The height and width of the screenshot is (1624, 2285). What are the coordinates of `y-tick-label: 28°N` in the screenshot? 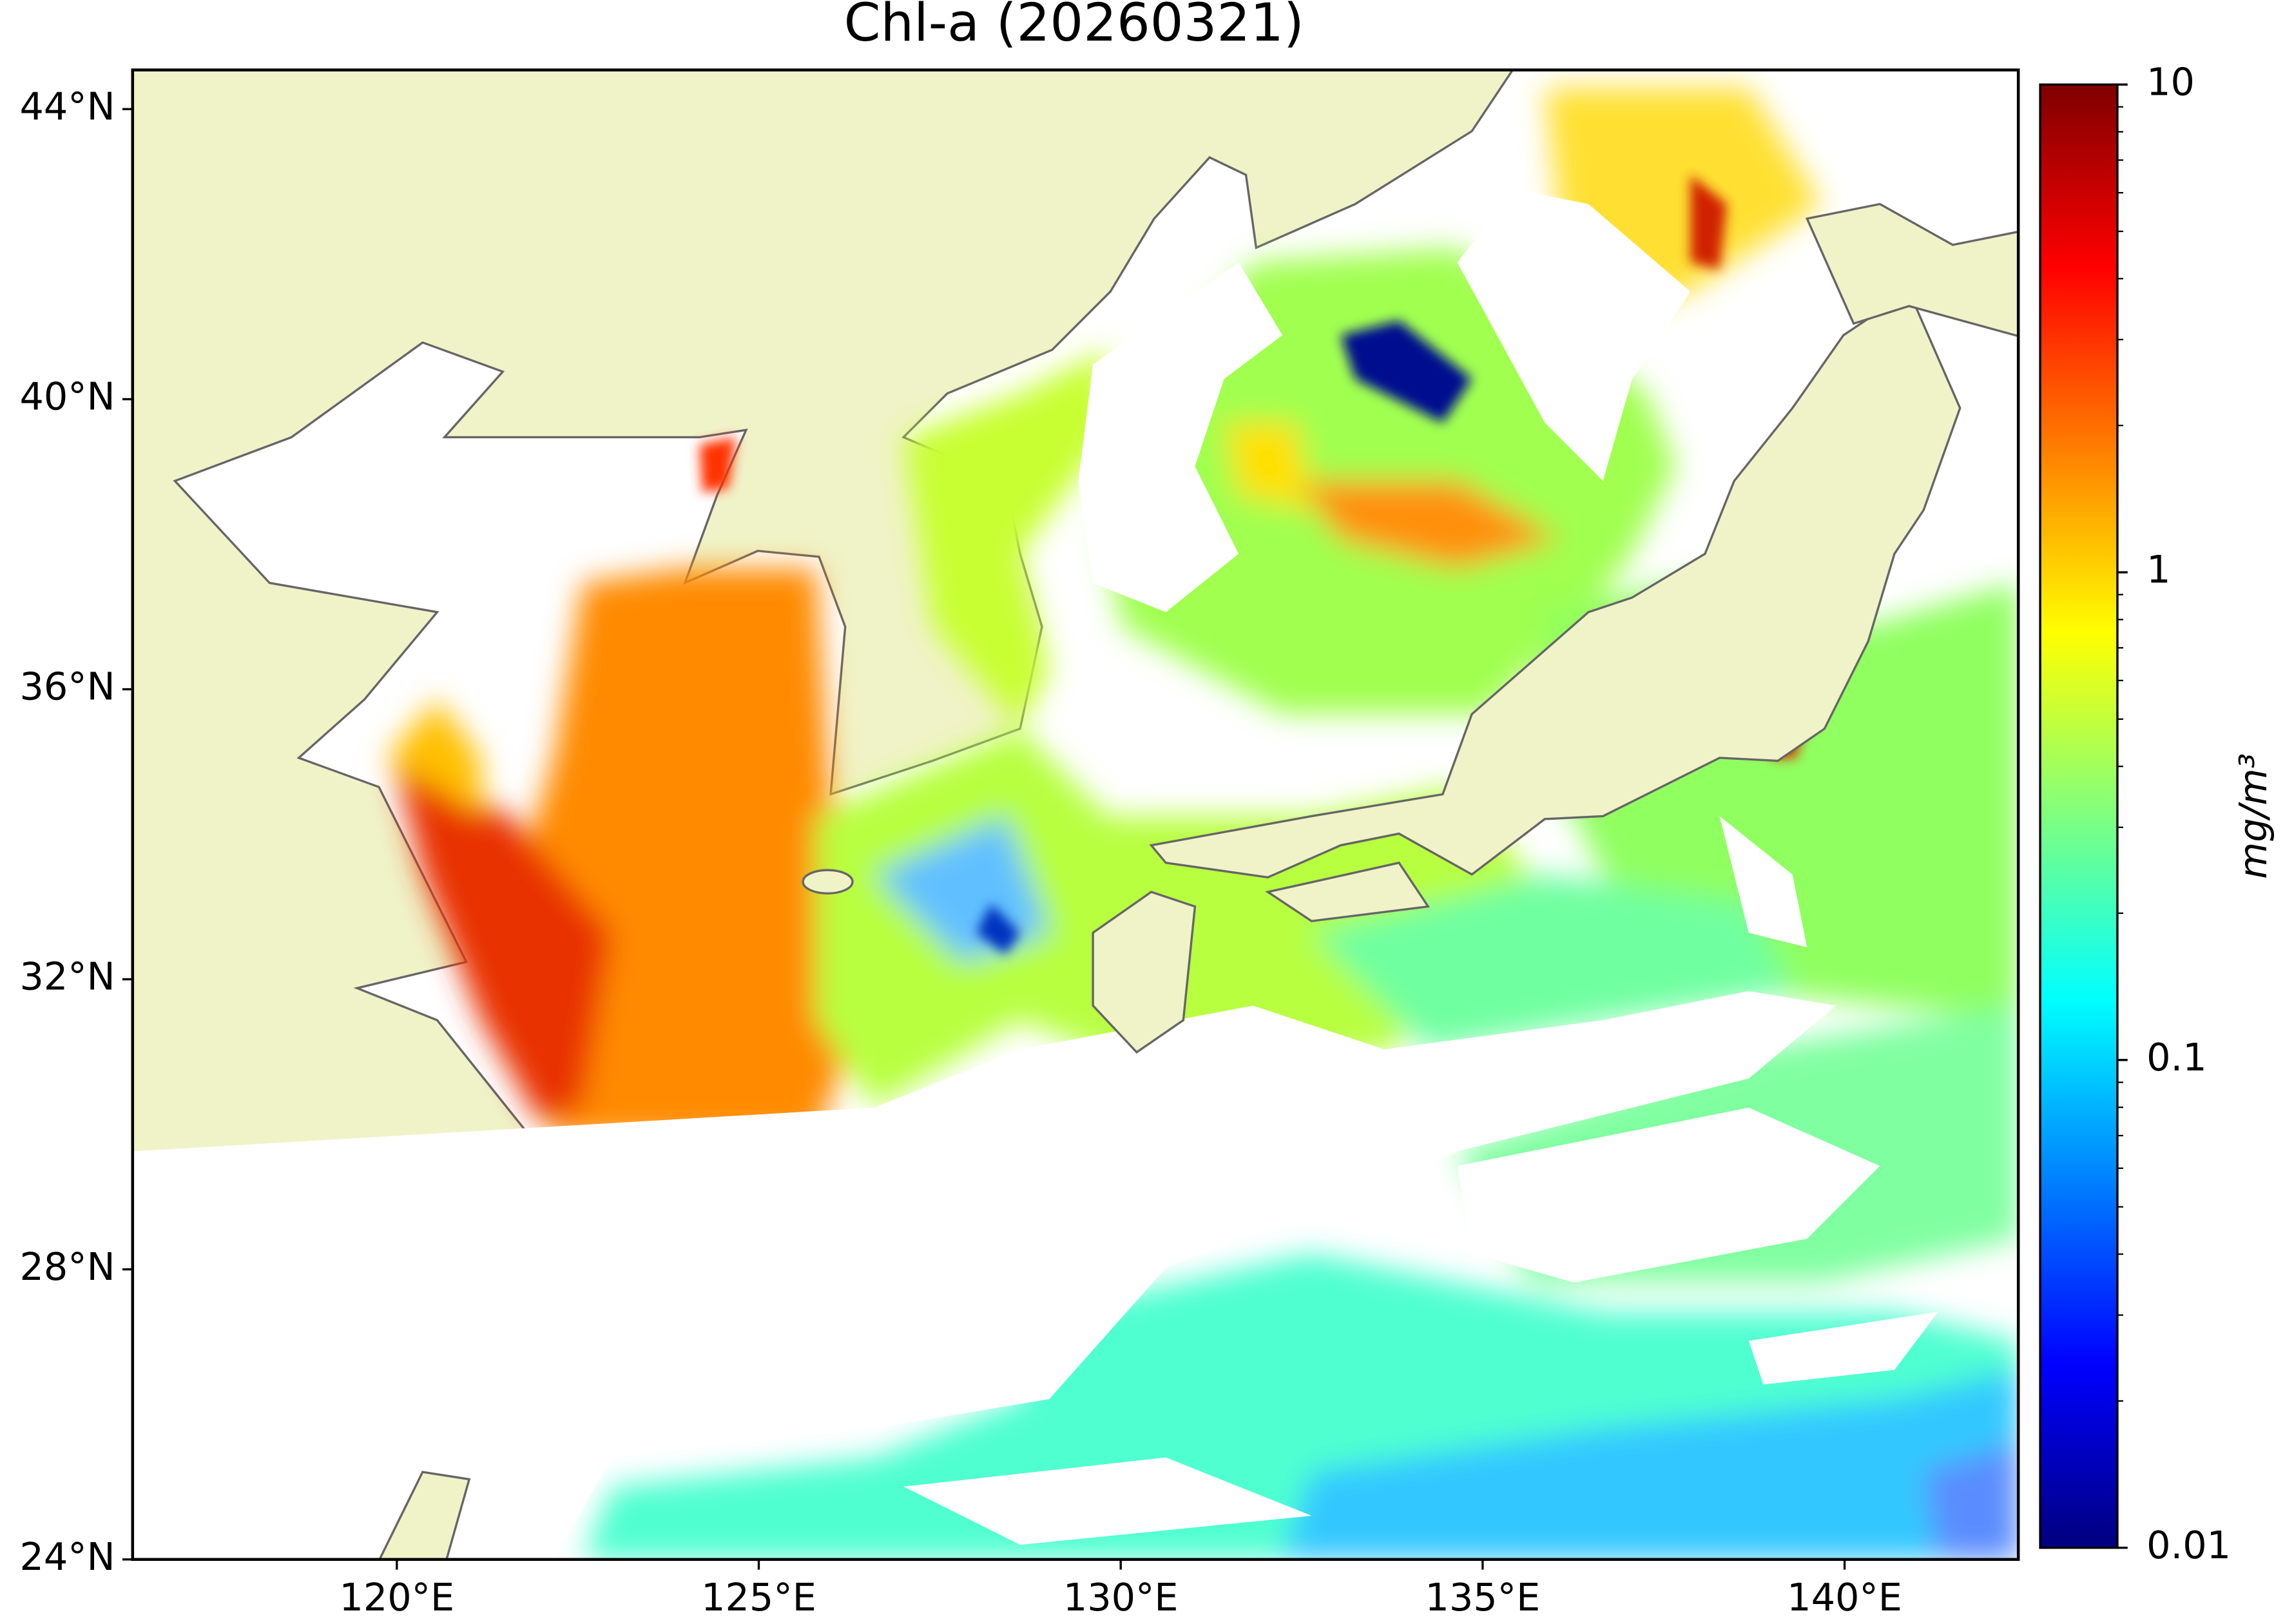 It's located at (67, 1266).